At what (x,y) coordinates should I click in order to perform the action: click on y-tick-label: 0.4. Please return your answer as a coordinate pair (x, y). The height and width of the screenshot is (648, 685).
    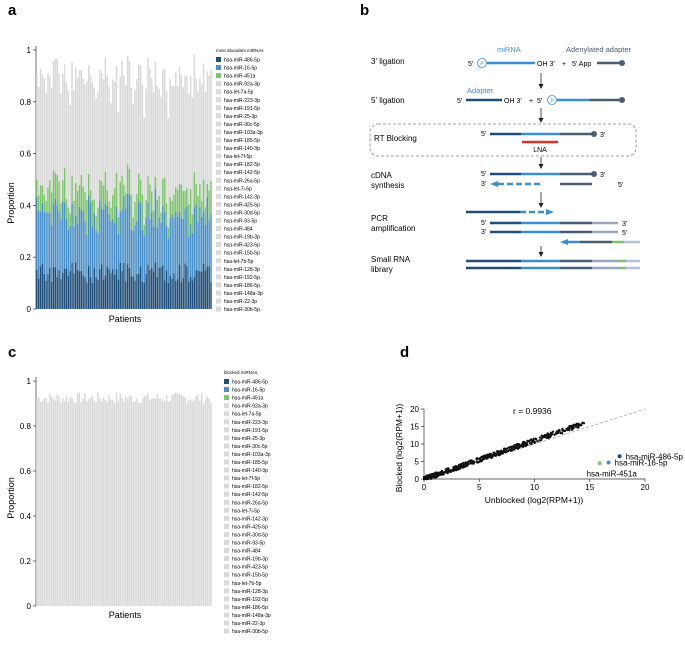
    Looking at the image, I should click on (26, 516).